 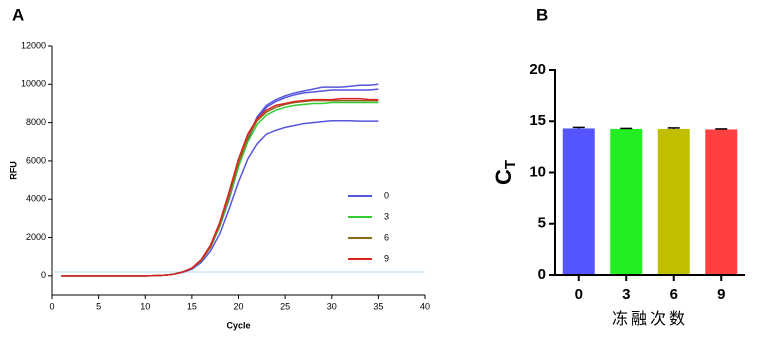 I want to click on legend-label: 9, so click(x=386, y=258).